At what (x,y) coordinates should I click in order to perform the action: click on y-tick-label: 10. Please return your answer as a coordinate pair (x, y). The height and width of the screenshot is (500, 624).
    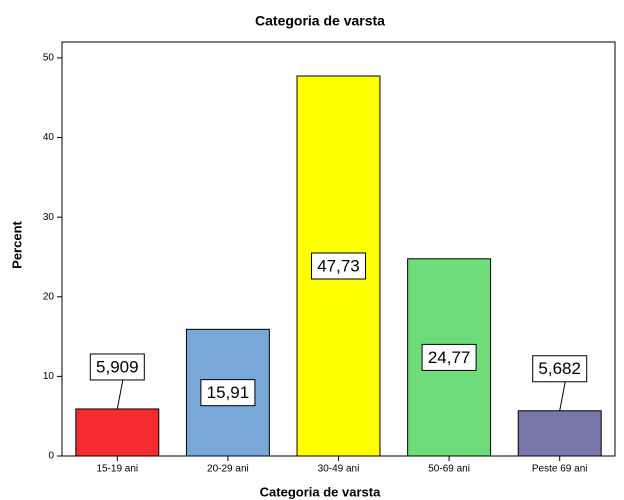
    Looking at the image, I should click on (49, 376).